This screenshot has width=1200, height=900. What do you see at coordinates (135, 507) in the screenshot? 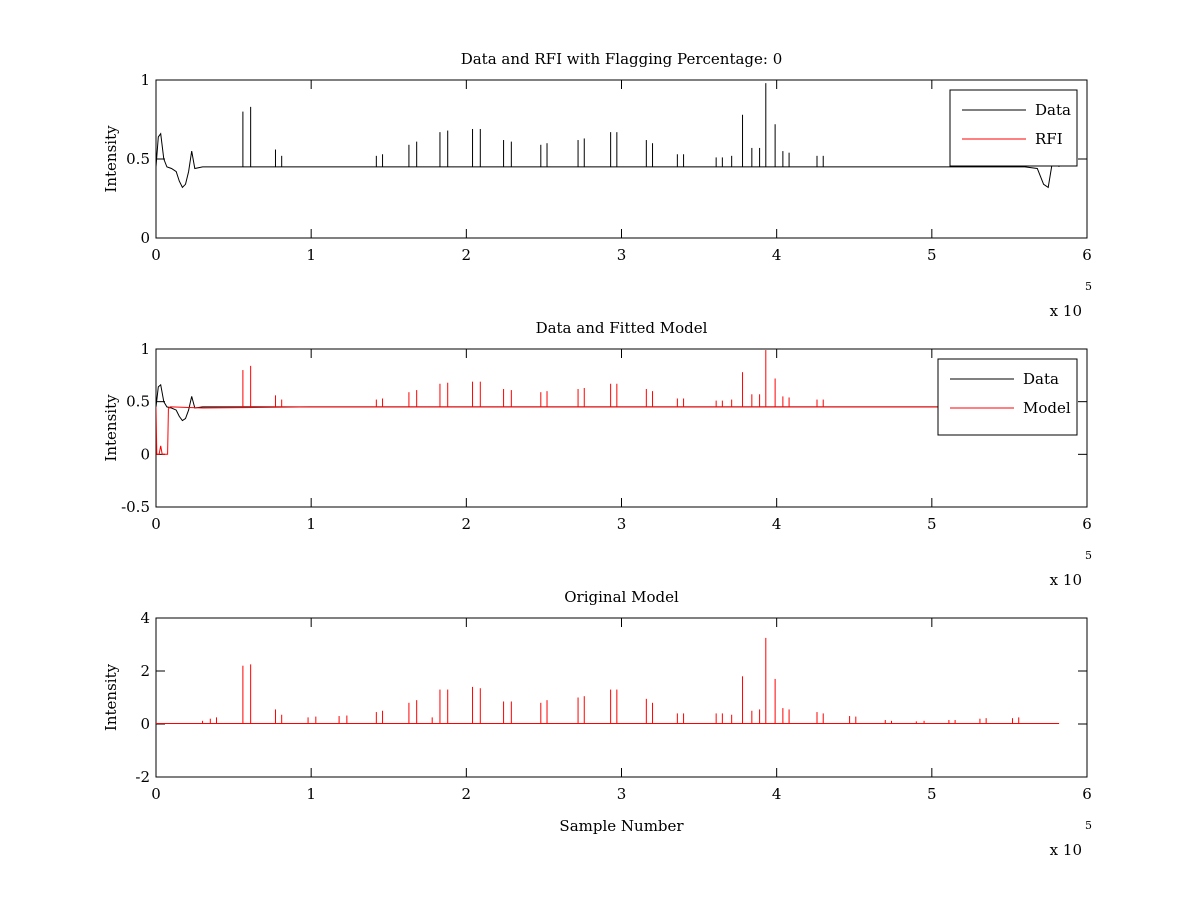
I see `y-tick-label: -0.5` at bounding box center [135, 507].